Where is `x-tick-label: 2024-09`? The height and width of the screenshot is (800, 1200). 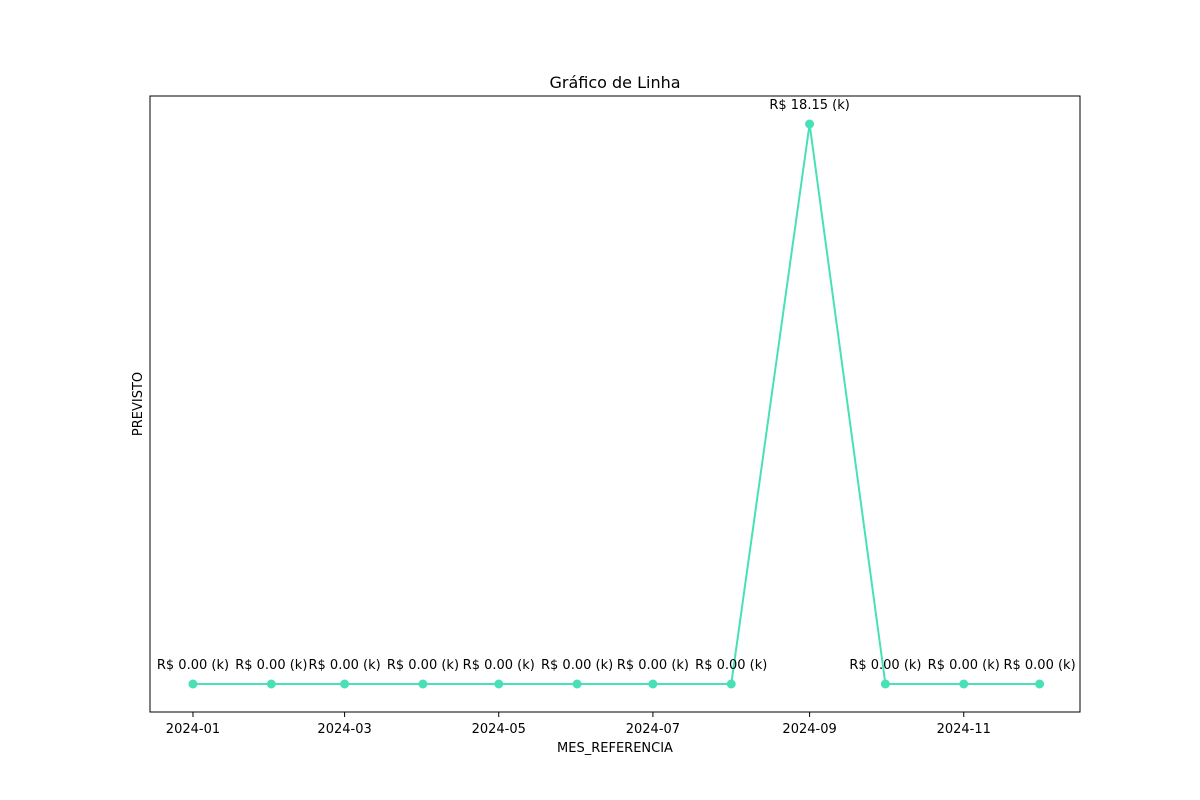
x-tick-label: 2024-09 is located at coordinates (809, 729).